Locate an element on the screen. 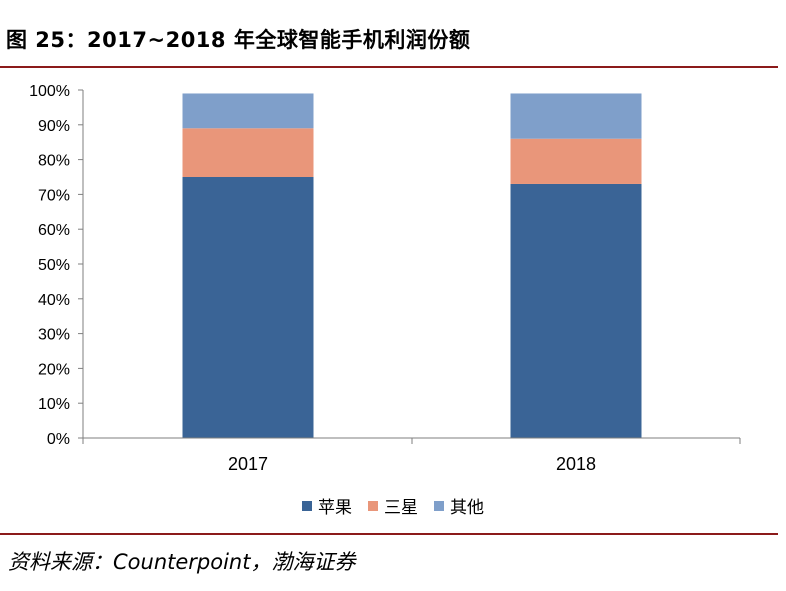 This screenshot has height=591, width=786. legend-item: 三星 is located at coordinates (393, 505).